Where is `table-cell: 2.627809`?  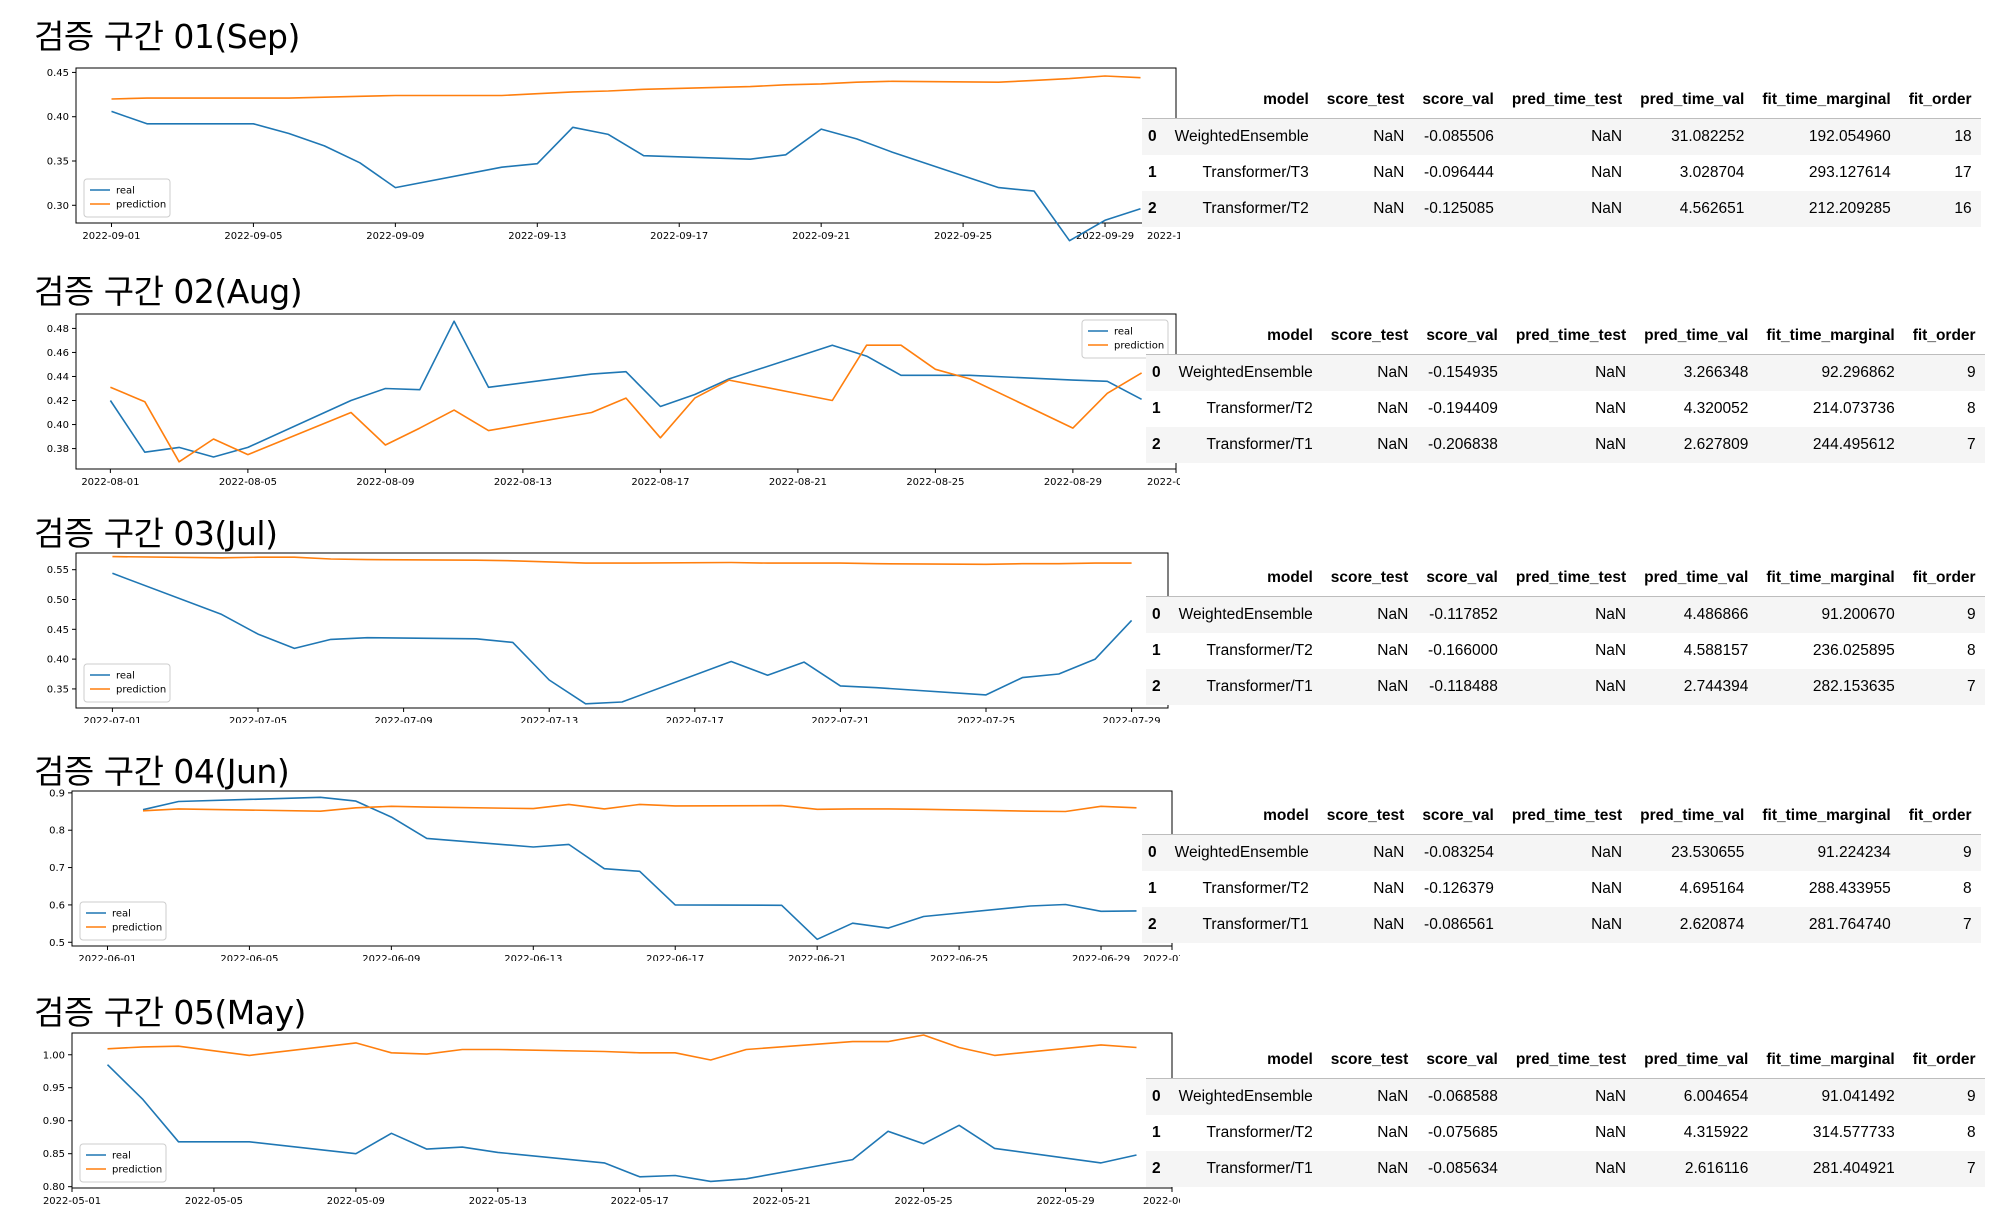
table-cell: 2.627809 is located at coordinates (1716, 444).